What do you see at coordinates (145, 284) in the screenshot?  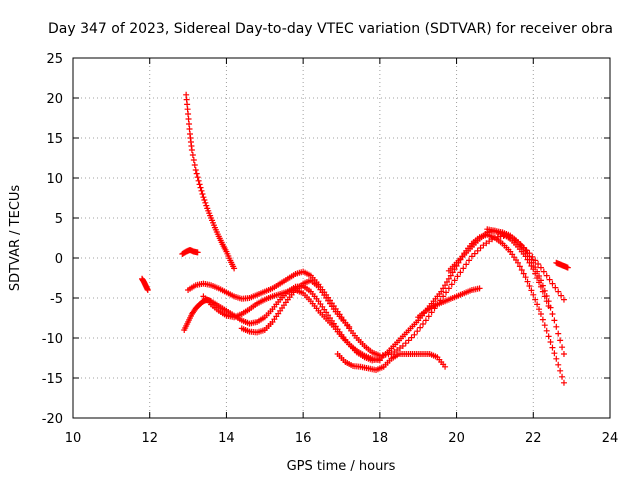 I see `series-arc-a` at bounding box center [145, 284].